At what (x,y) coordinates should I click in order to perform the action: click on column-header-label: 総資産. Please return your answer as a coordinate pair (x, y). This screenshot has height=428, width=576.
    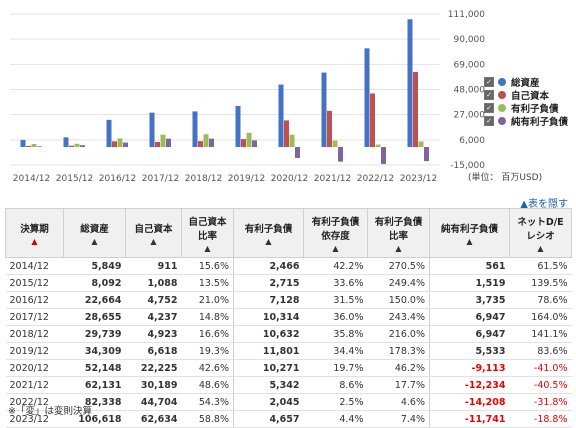
    Looking at the image, I should click on (94, 229).